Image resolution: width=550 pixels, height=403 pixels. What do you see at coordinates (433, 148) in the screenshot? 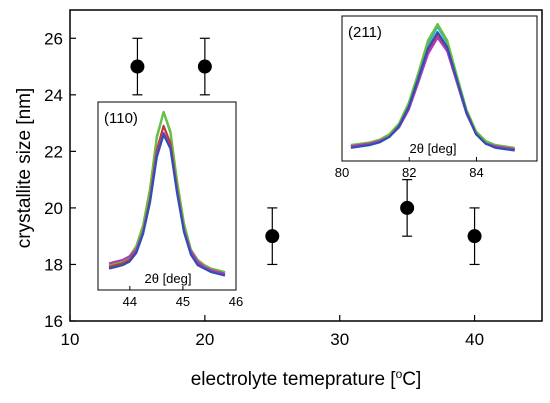
I see `inset-211-xlabel: 2θ [deg]` at bounding box center [433, 148].